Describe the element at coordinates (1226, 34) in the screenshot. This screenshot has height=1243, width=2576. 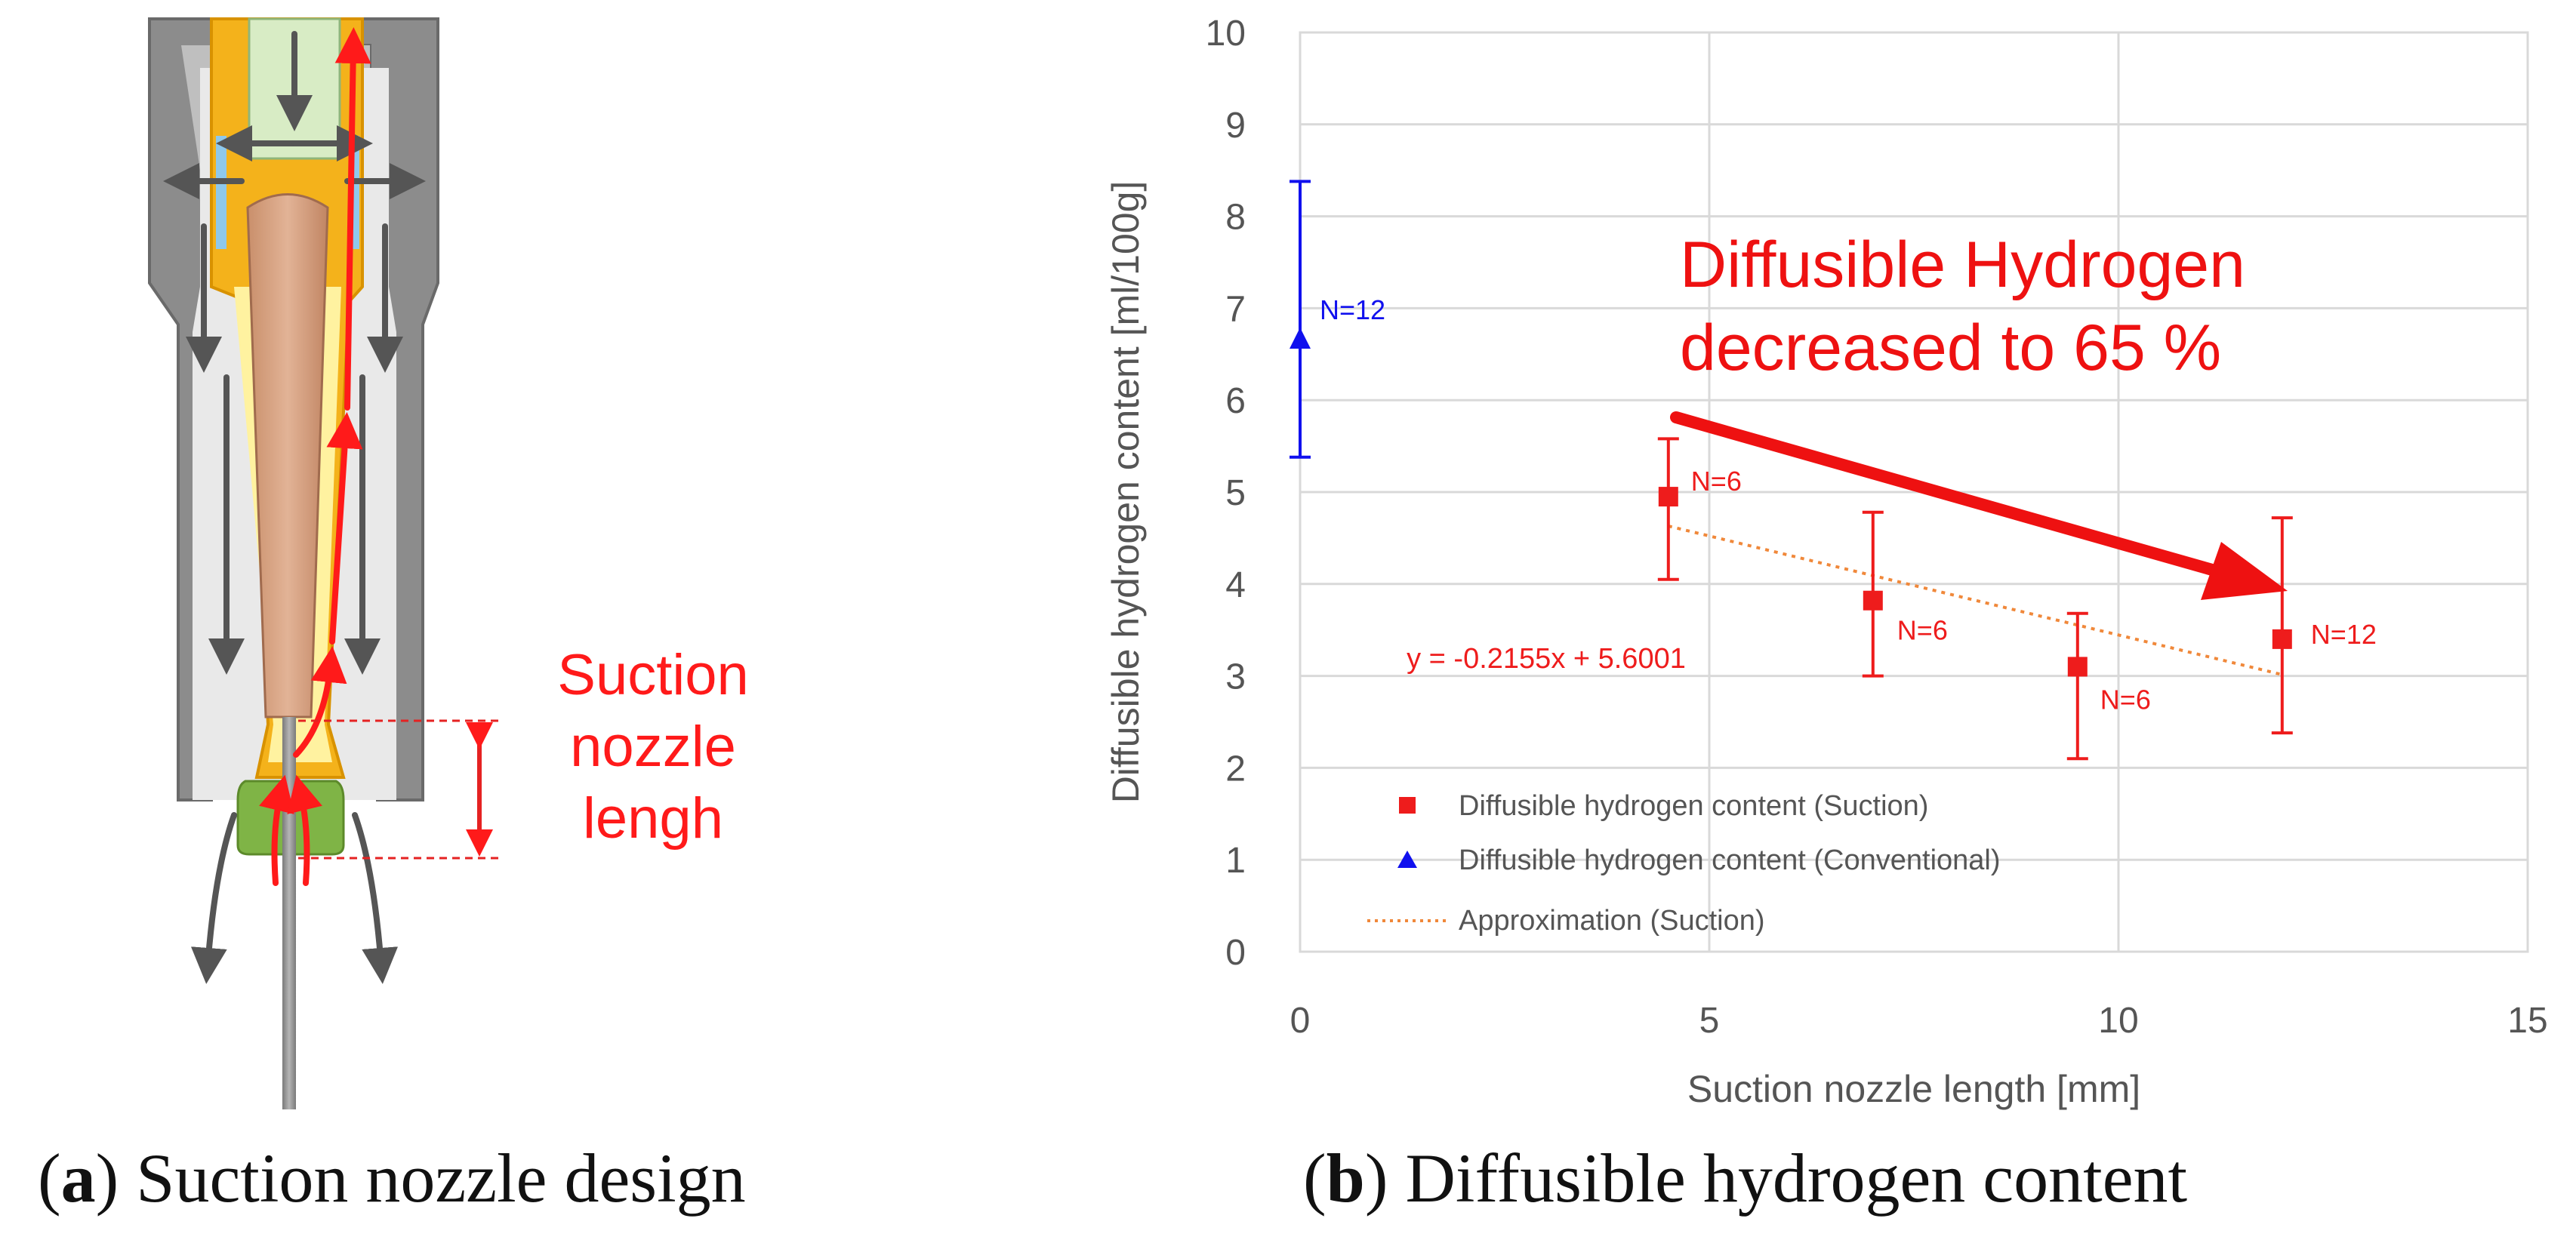
I see `y-tick-label-10: 10` at that location.